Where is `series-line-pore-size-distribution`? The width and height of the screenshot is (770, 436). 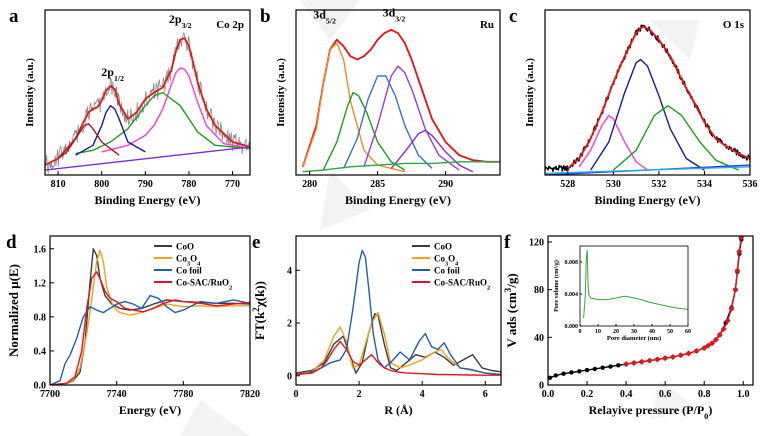 series-line-pore-size-distribution is located at coordinates (635, 284).